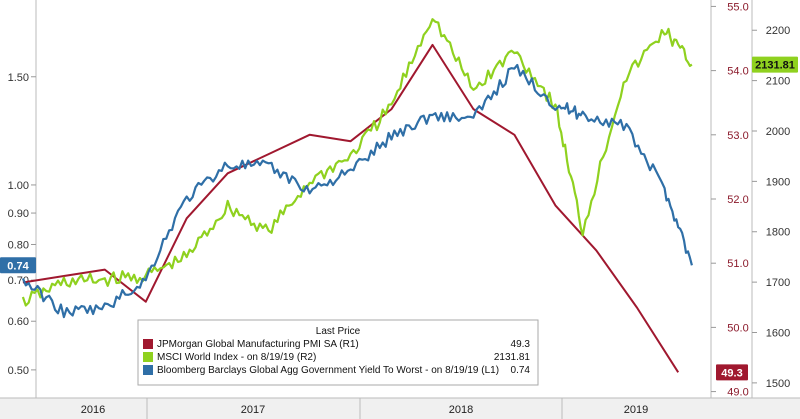 The image size is (800, 419). I want to click on right2-axis-ticks: 1500 1600 1700 1800 1900 2000 2100 2200, so click(771, 207).